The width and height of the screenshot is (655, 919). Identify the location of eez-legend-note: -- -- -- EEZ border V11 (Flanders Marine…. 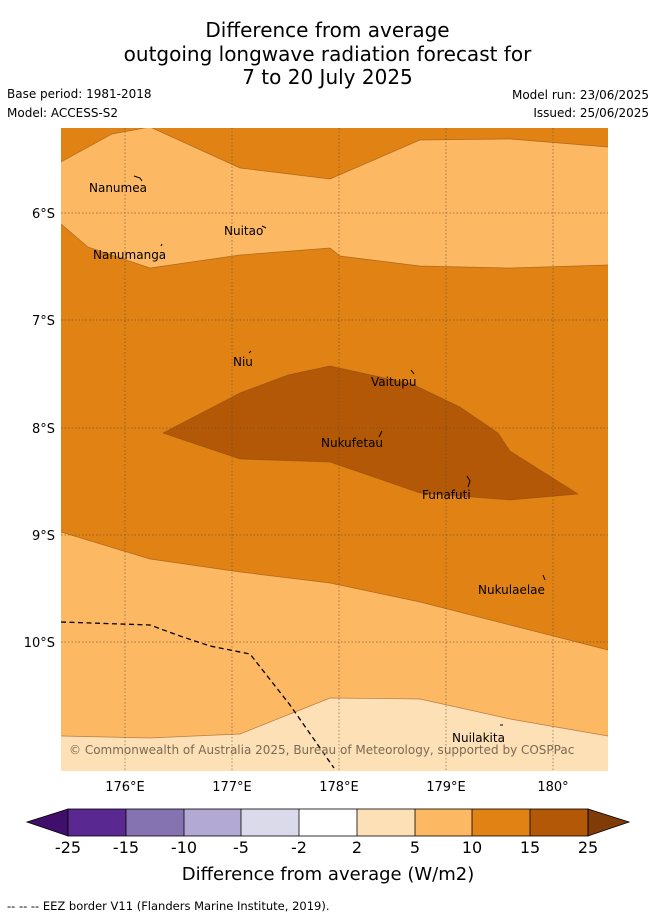
(168, 906).